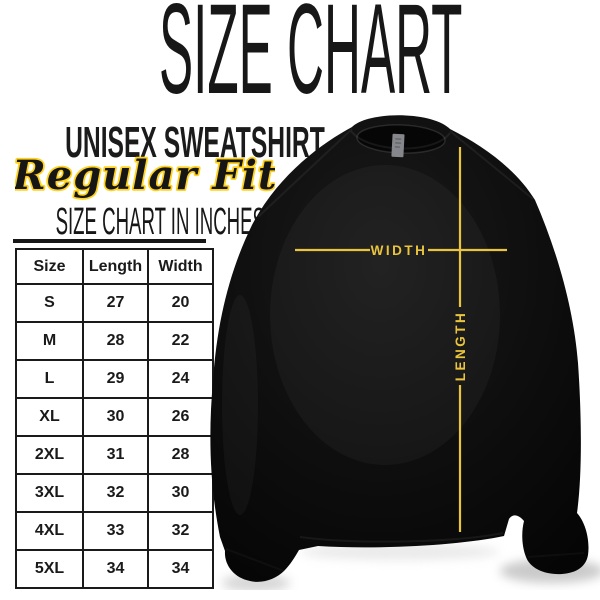  What do you see at coordinates (180, 569) in the screenshot?
I see `width-cell: 34` at bounding box center [180, 569].